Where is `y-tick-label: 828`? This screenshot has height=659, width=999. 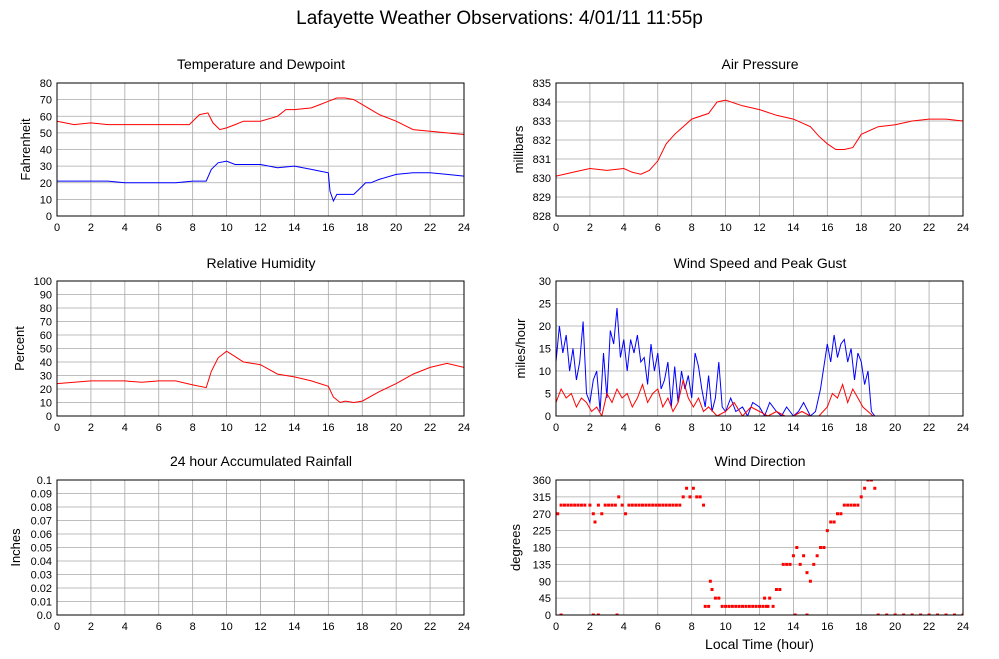 y-tick-label: 828 is located at coordinates (542, 217).